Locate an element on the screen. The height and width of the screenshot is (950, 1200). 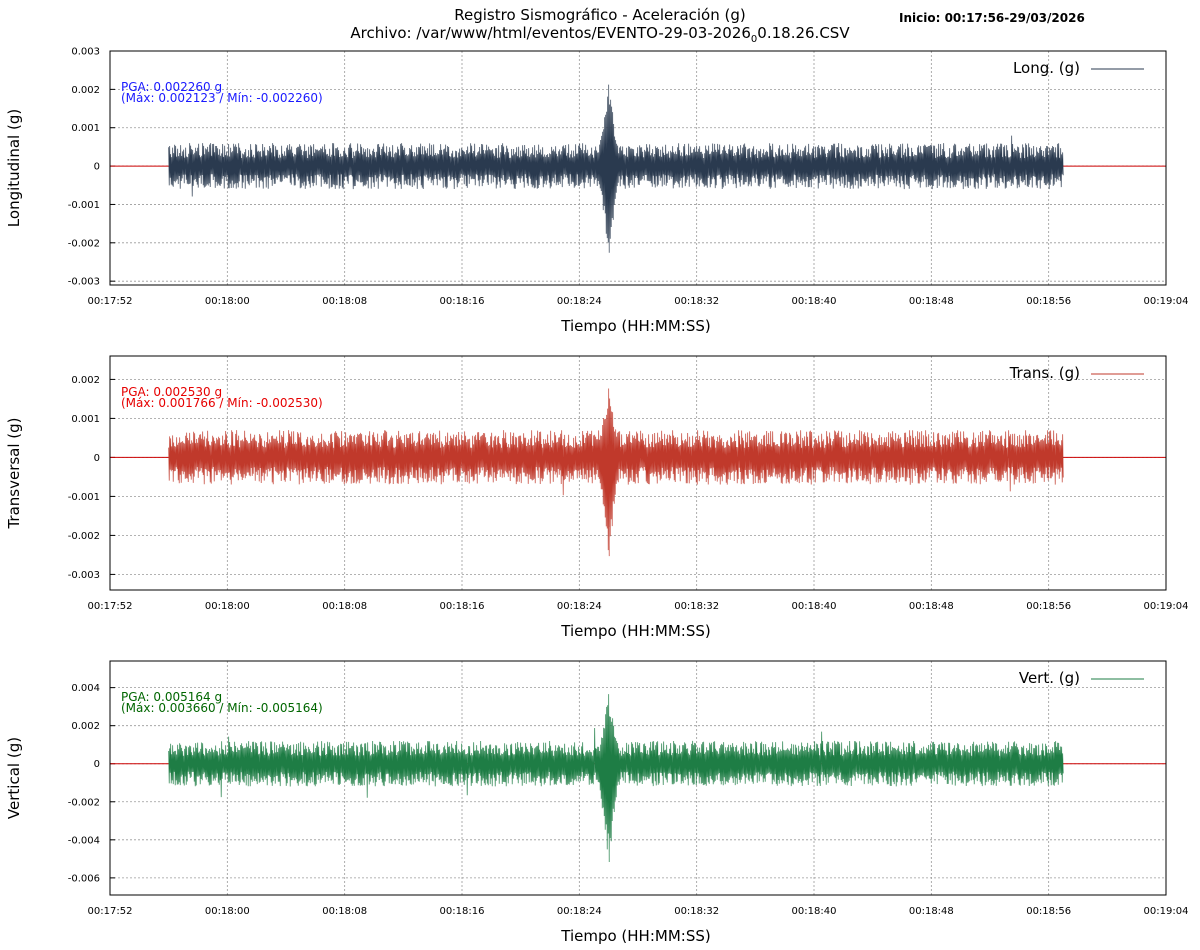
title-subscript: 0 is located at coordinates (754, 39).